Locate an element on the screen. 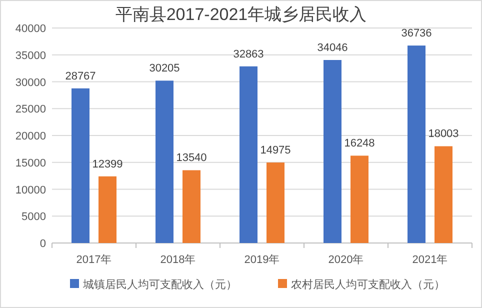 The height and width of the screenshot is (308, 482). legend-label: 城镇居民人均可支配收入（元） is located at coordinates (159, 284).